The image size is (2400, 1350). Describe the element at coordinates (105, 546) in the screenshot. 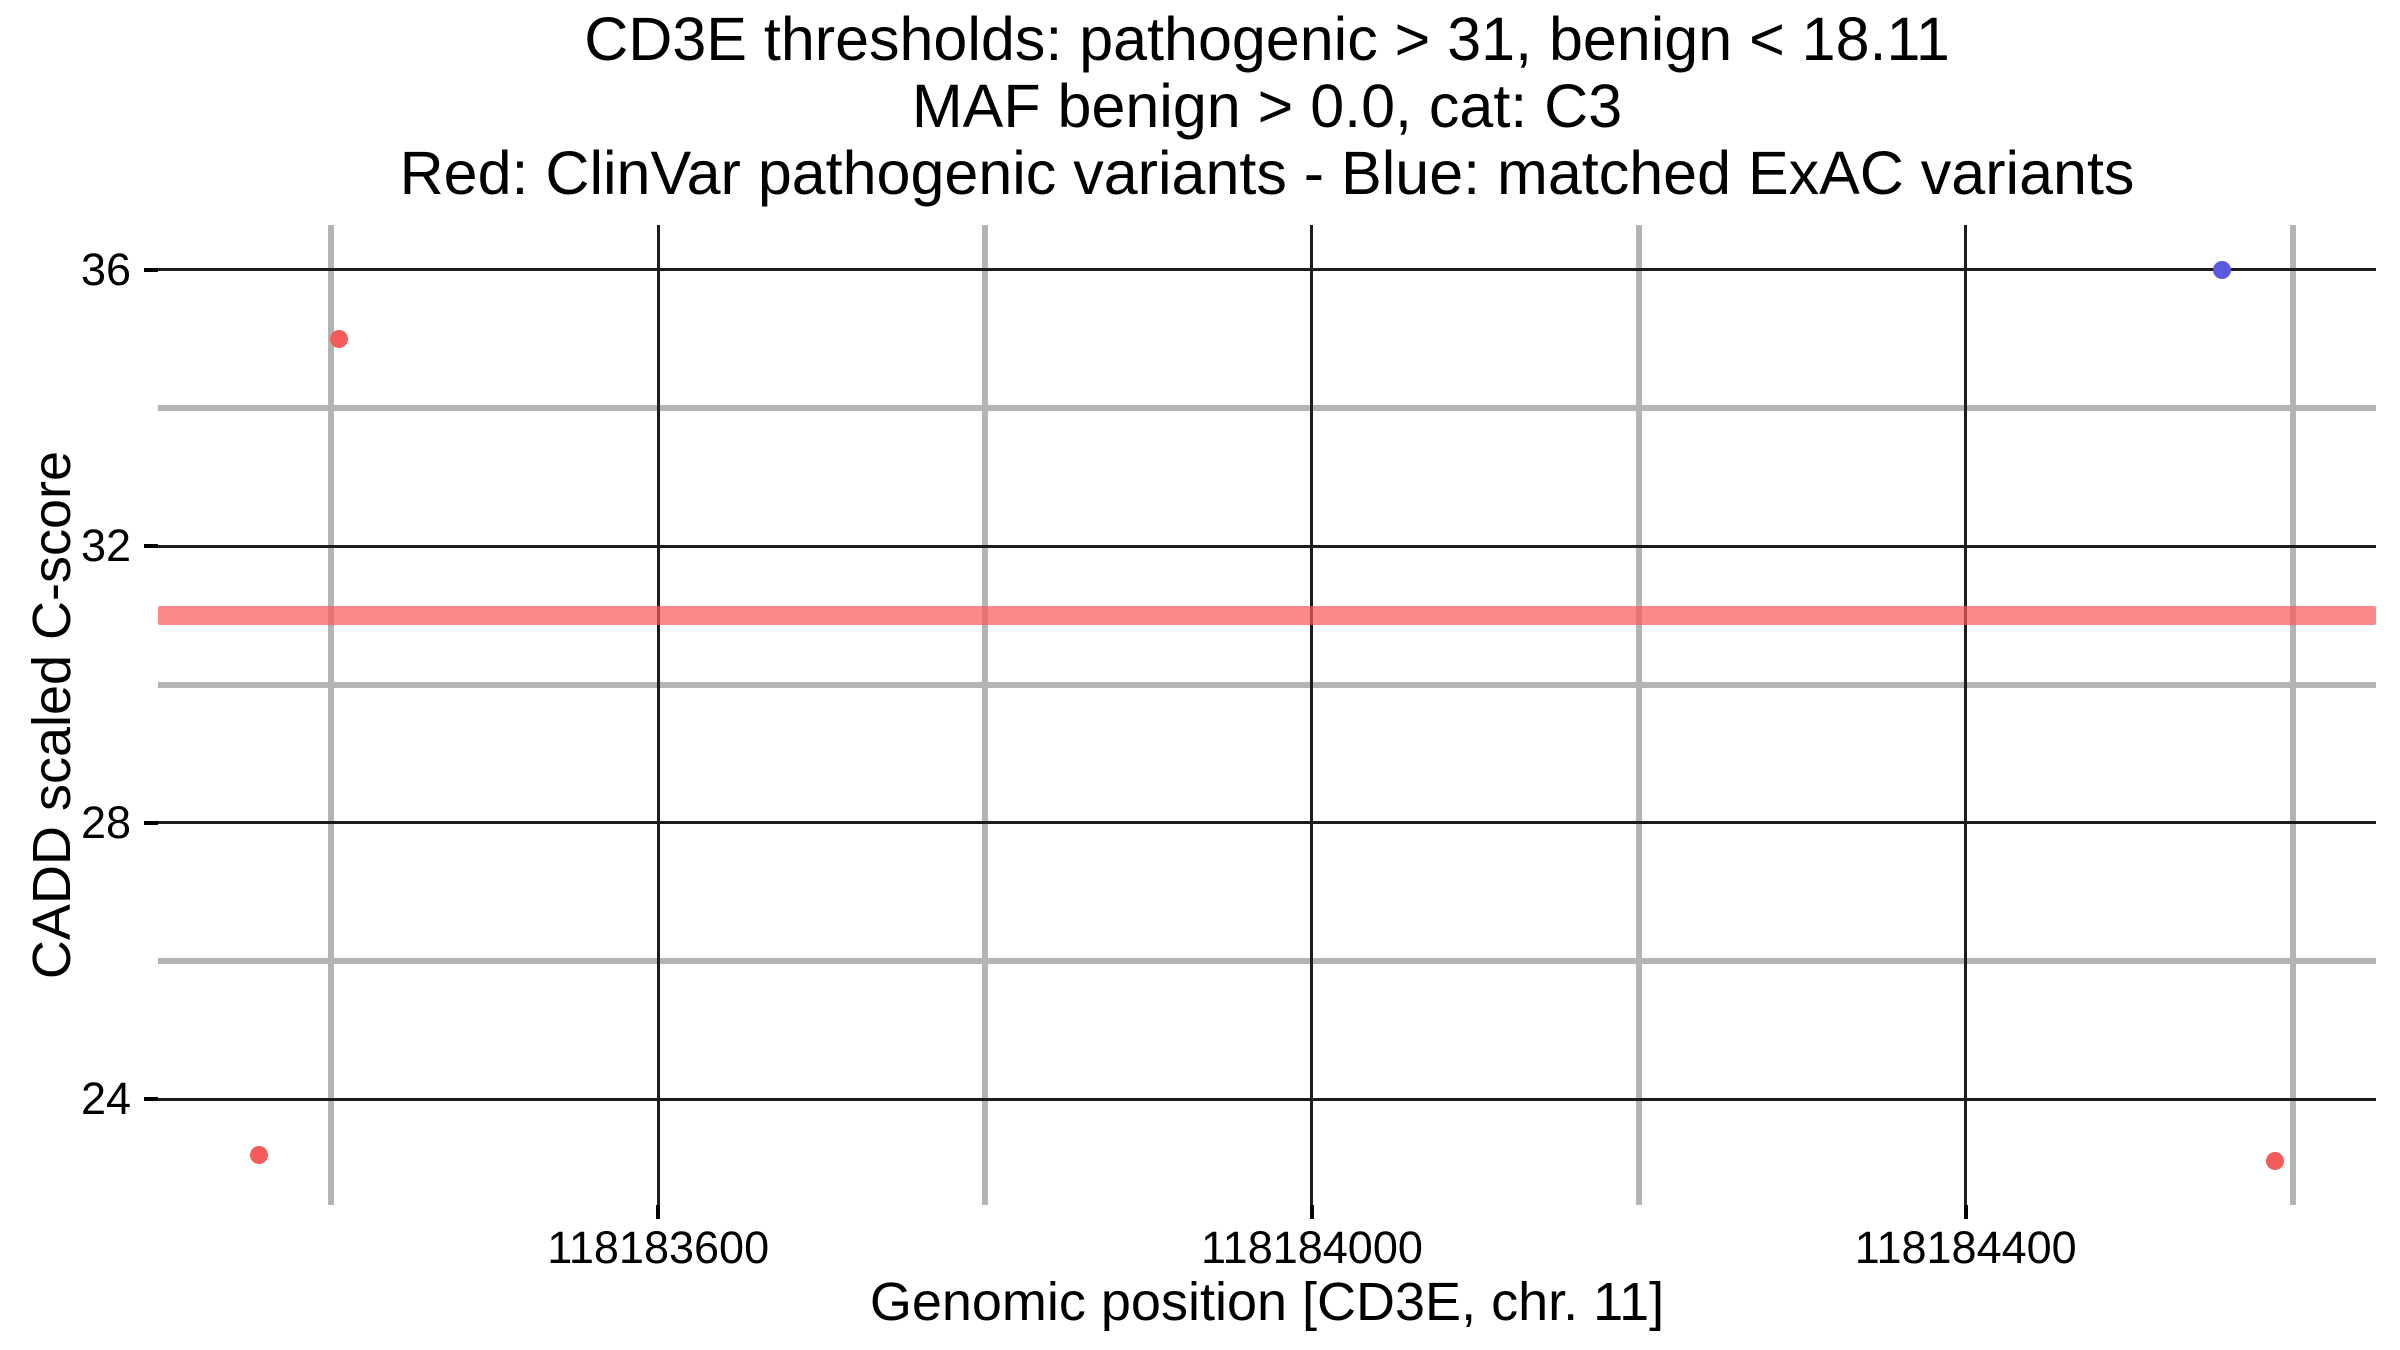

I see `y-tick-label: 32` at that location.